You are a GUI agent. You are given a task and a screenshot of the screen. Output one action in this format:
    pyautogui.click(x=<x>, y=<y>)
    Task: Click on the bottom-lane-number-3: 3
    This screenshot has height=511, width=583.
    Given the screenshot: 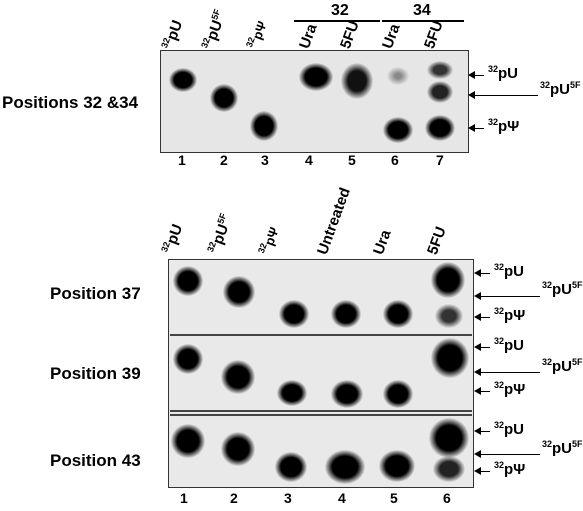 What is the action you would take?
    pyautogui.click(x=288, y=498)
    